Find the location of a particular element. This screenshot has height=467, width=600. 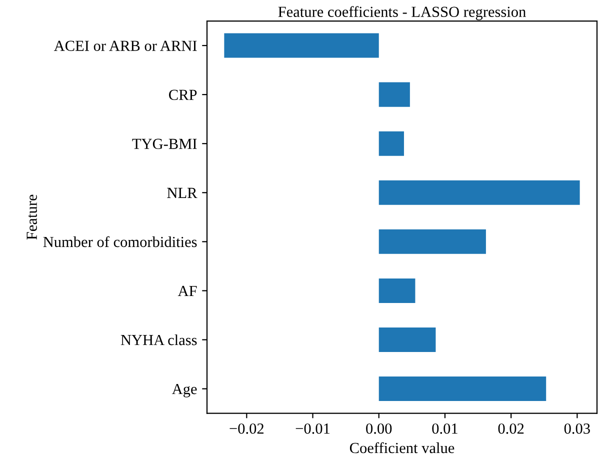

x-tick-label: 0.00 is located at coordinates (379, 428).